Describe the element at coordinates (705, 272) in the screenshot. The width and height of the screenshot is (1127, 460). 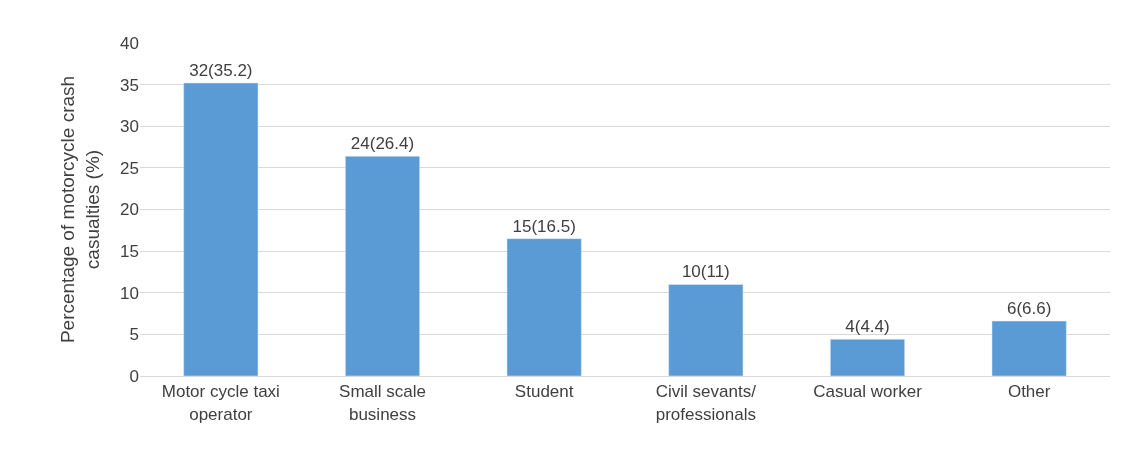
I see `data-label: 10(11)` at that location.